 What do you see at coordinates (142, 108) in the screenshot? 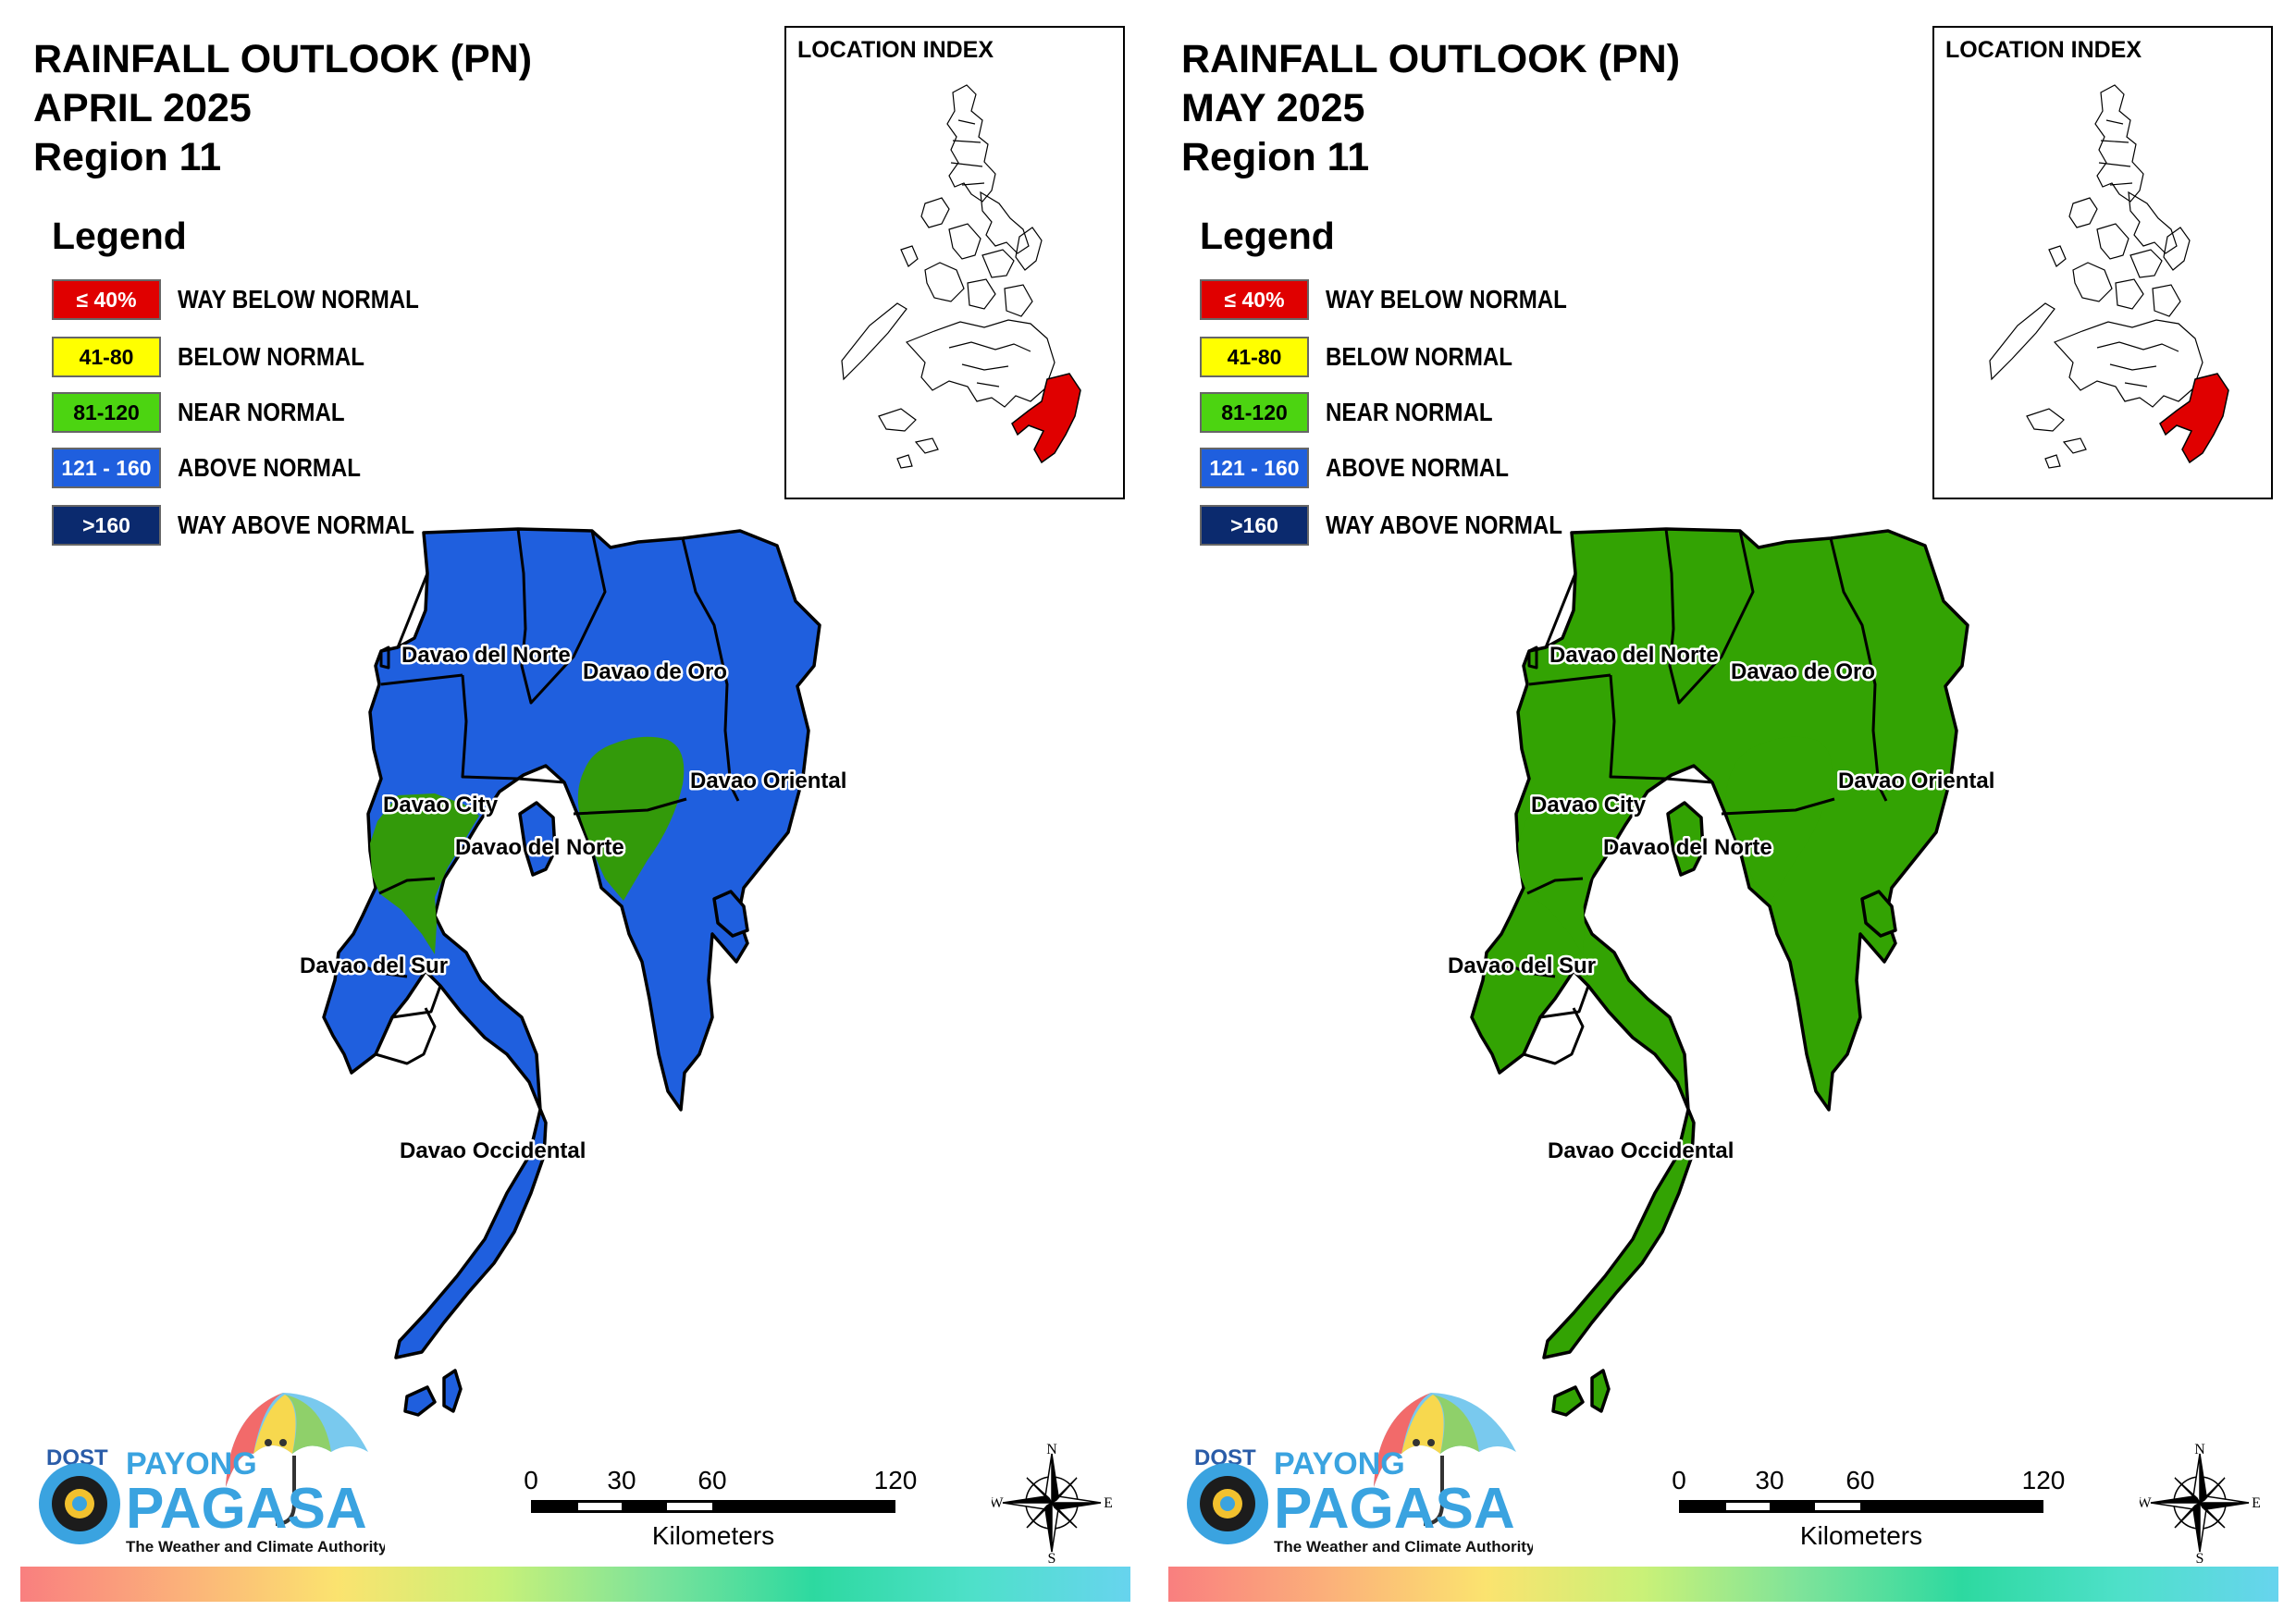
I see `title-line-2: APRIL 2025` at bounding box center [142, 108].